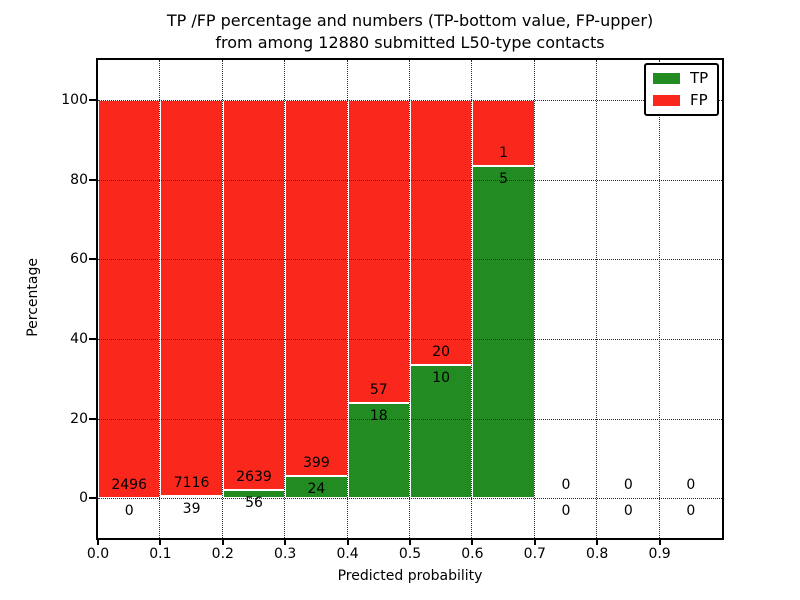 Image resolution: width=800 pixels, height=600 pixels. I want to click on tp-count-label: 56, so click(254, 502).